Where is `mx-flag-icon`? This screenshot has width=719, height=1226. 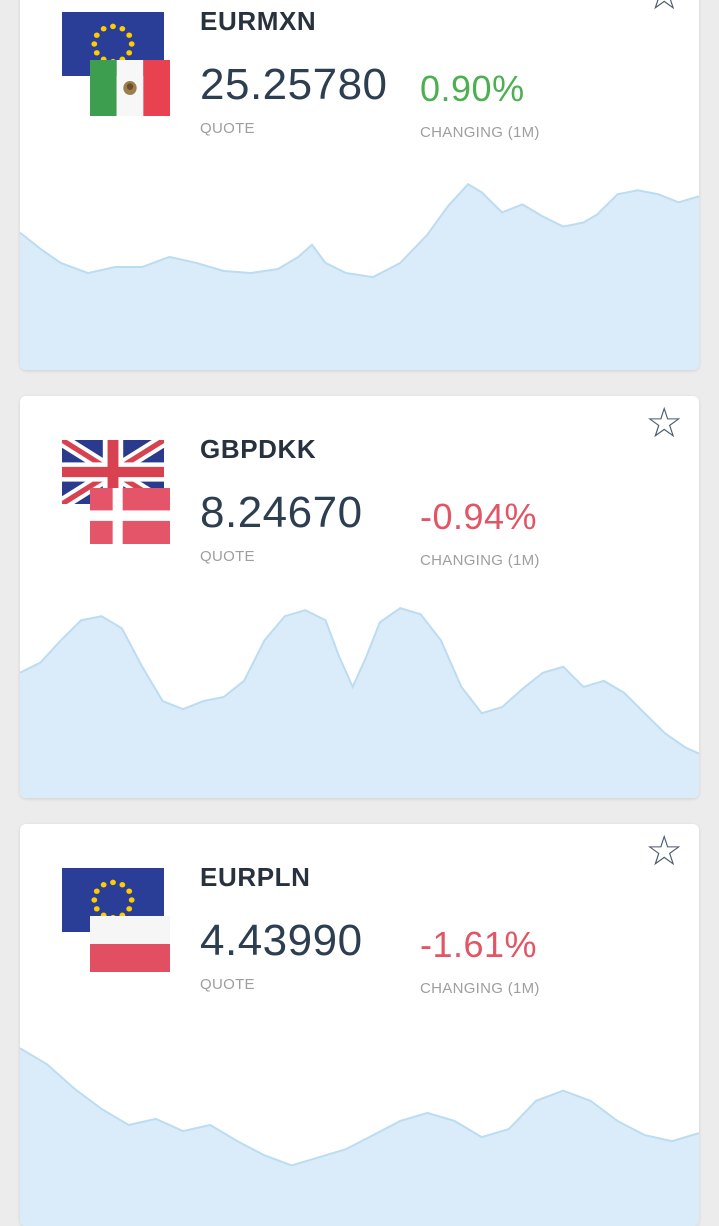 mx-flag-icon is located at coordinates (130, 88).